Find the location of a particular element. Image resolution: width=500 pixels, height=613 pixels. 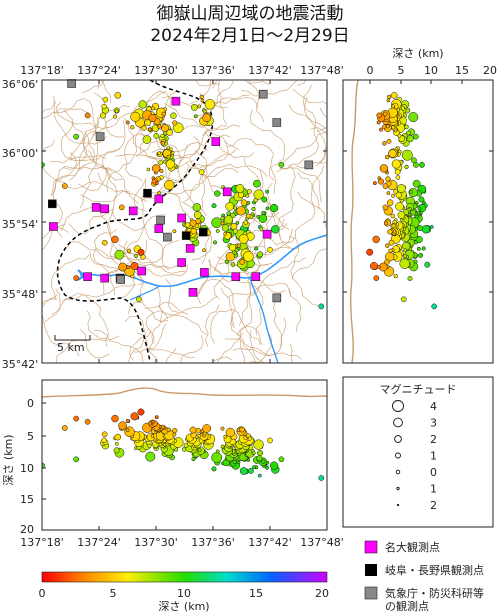

depth-tick-label: 20 is located at coordinates (490, 70).